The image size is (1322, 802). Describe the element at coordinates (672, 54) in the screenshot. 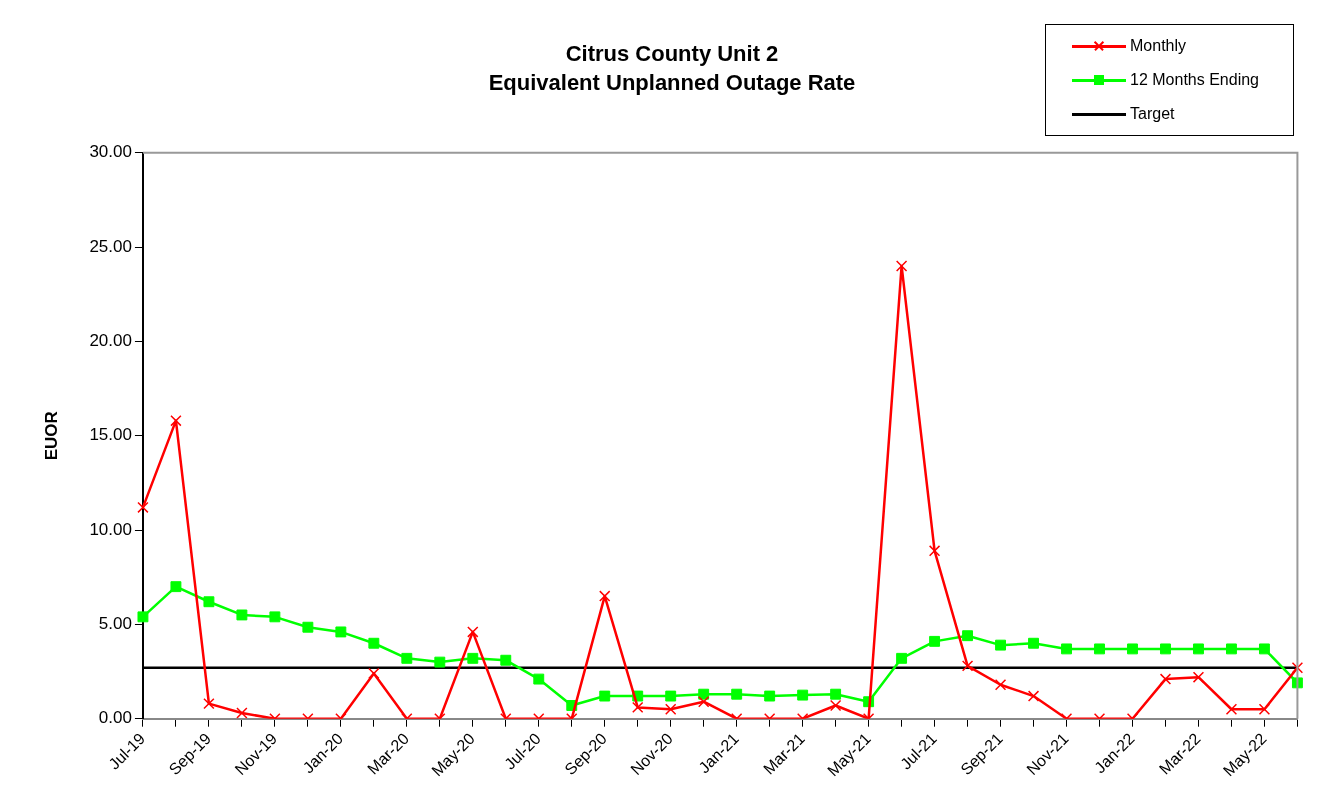

I see `chart-title: Citrus County Unit 2` at that location.